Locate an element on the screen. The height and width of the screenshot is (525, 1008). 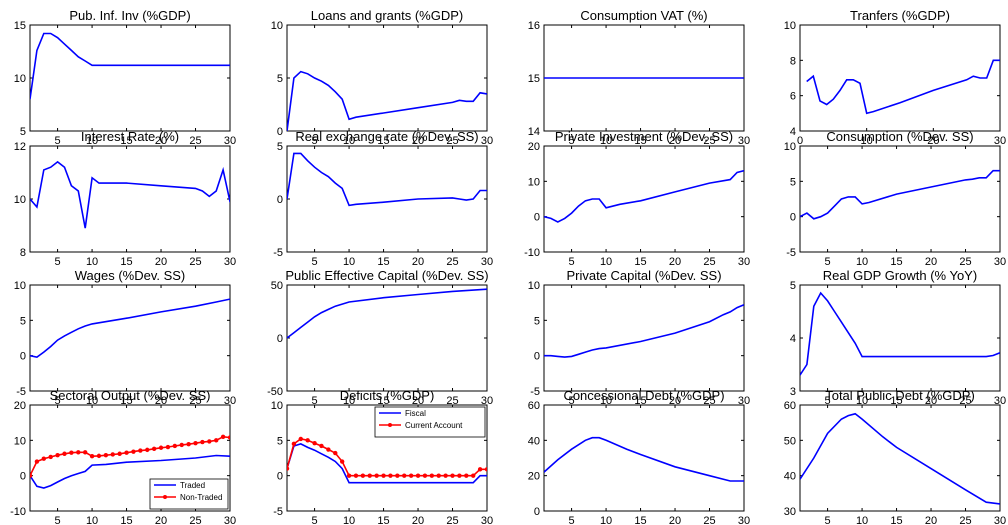
panel-title: Loans and grants (%GDP) is located at coordinates (387, 15).